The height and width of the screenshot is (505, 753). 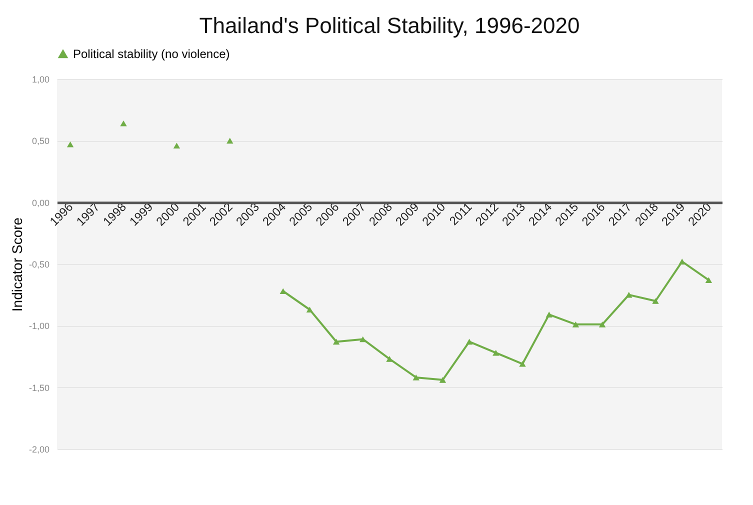 What do you see at coordinates (41, 141) in the screenshot?
I see `y-tick-label: 0,50` at bounding box center [41, 141].